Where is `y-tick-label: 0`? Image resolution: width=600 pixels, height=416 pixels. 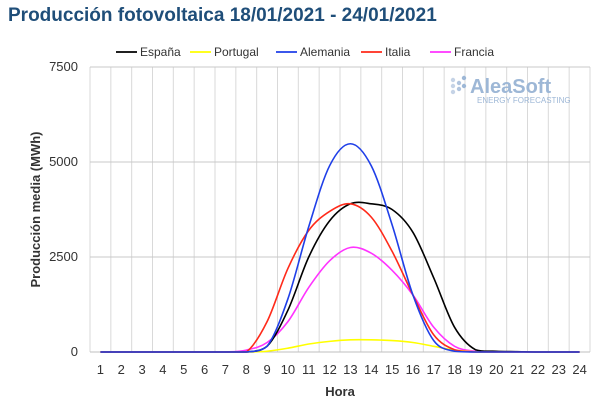 y-tick-label: 0 is located at coordinates (74, 351).